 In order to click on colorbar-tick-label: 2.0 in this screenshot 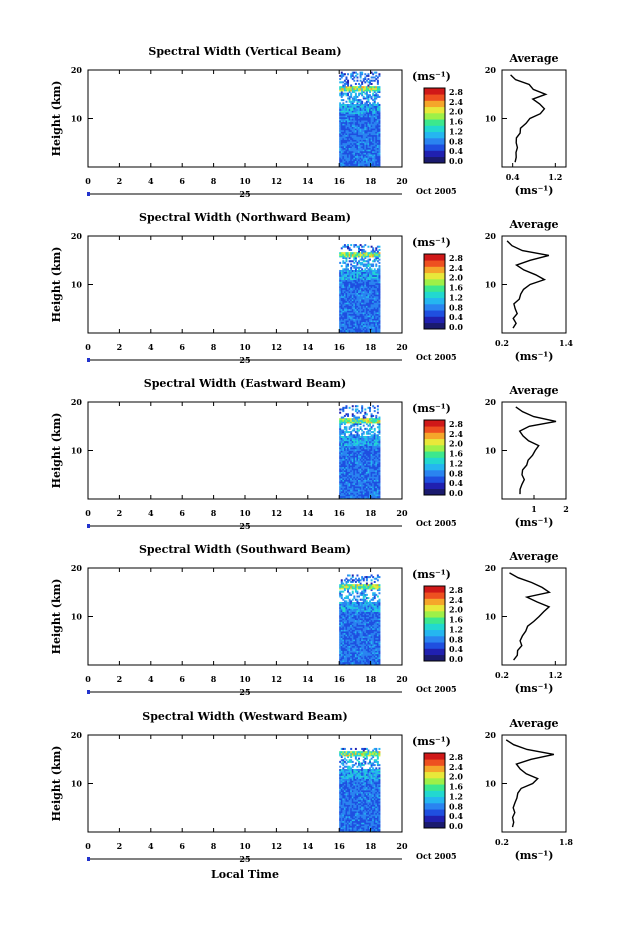, I will do `click(456, 112)`.